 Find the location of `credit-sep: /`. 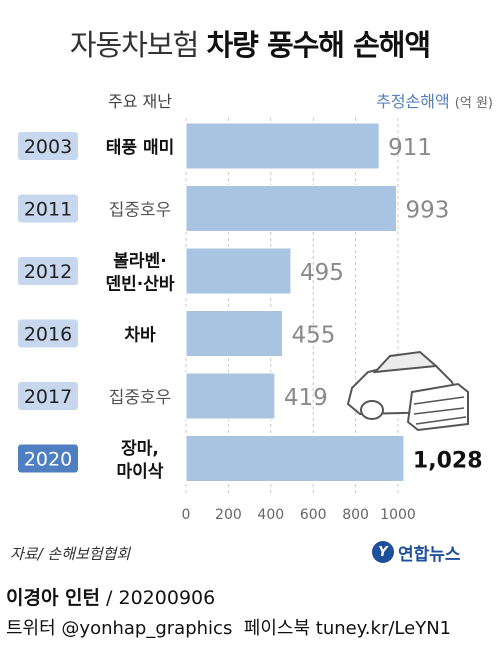

credit-sep: / is located at coordinates (109, 598).